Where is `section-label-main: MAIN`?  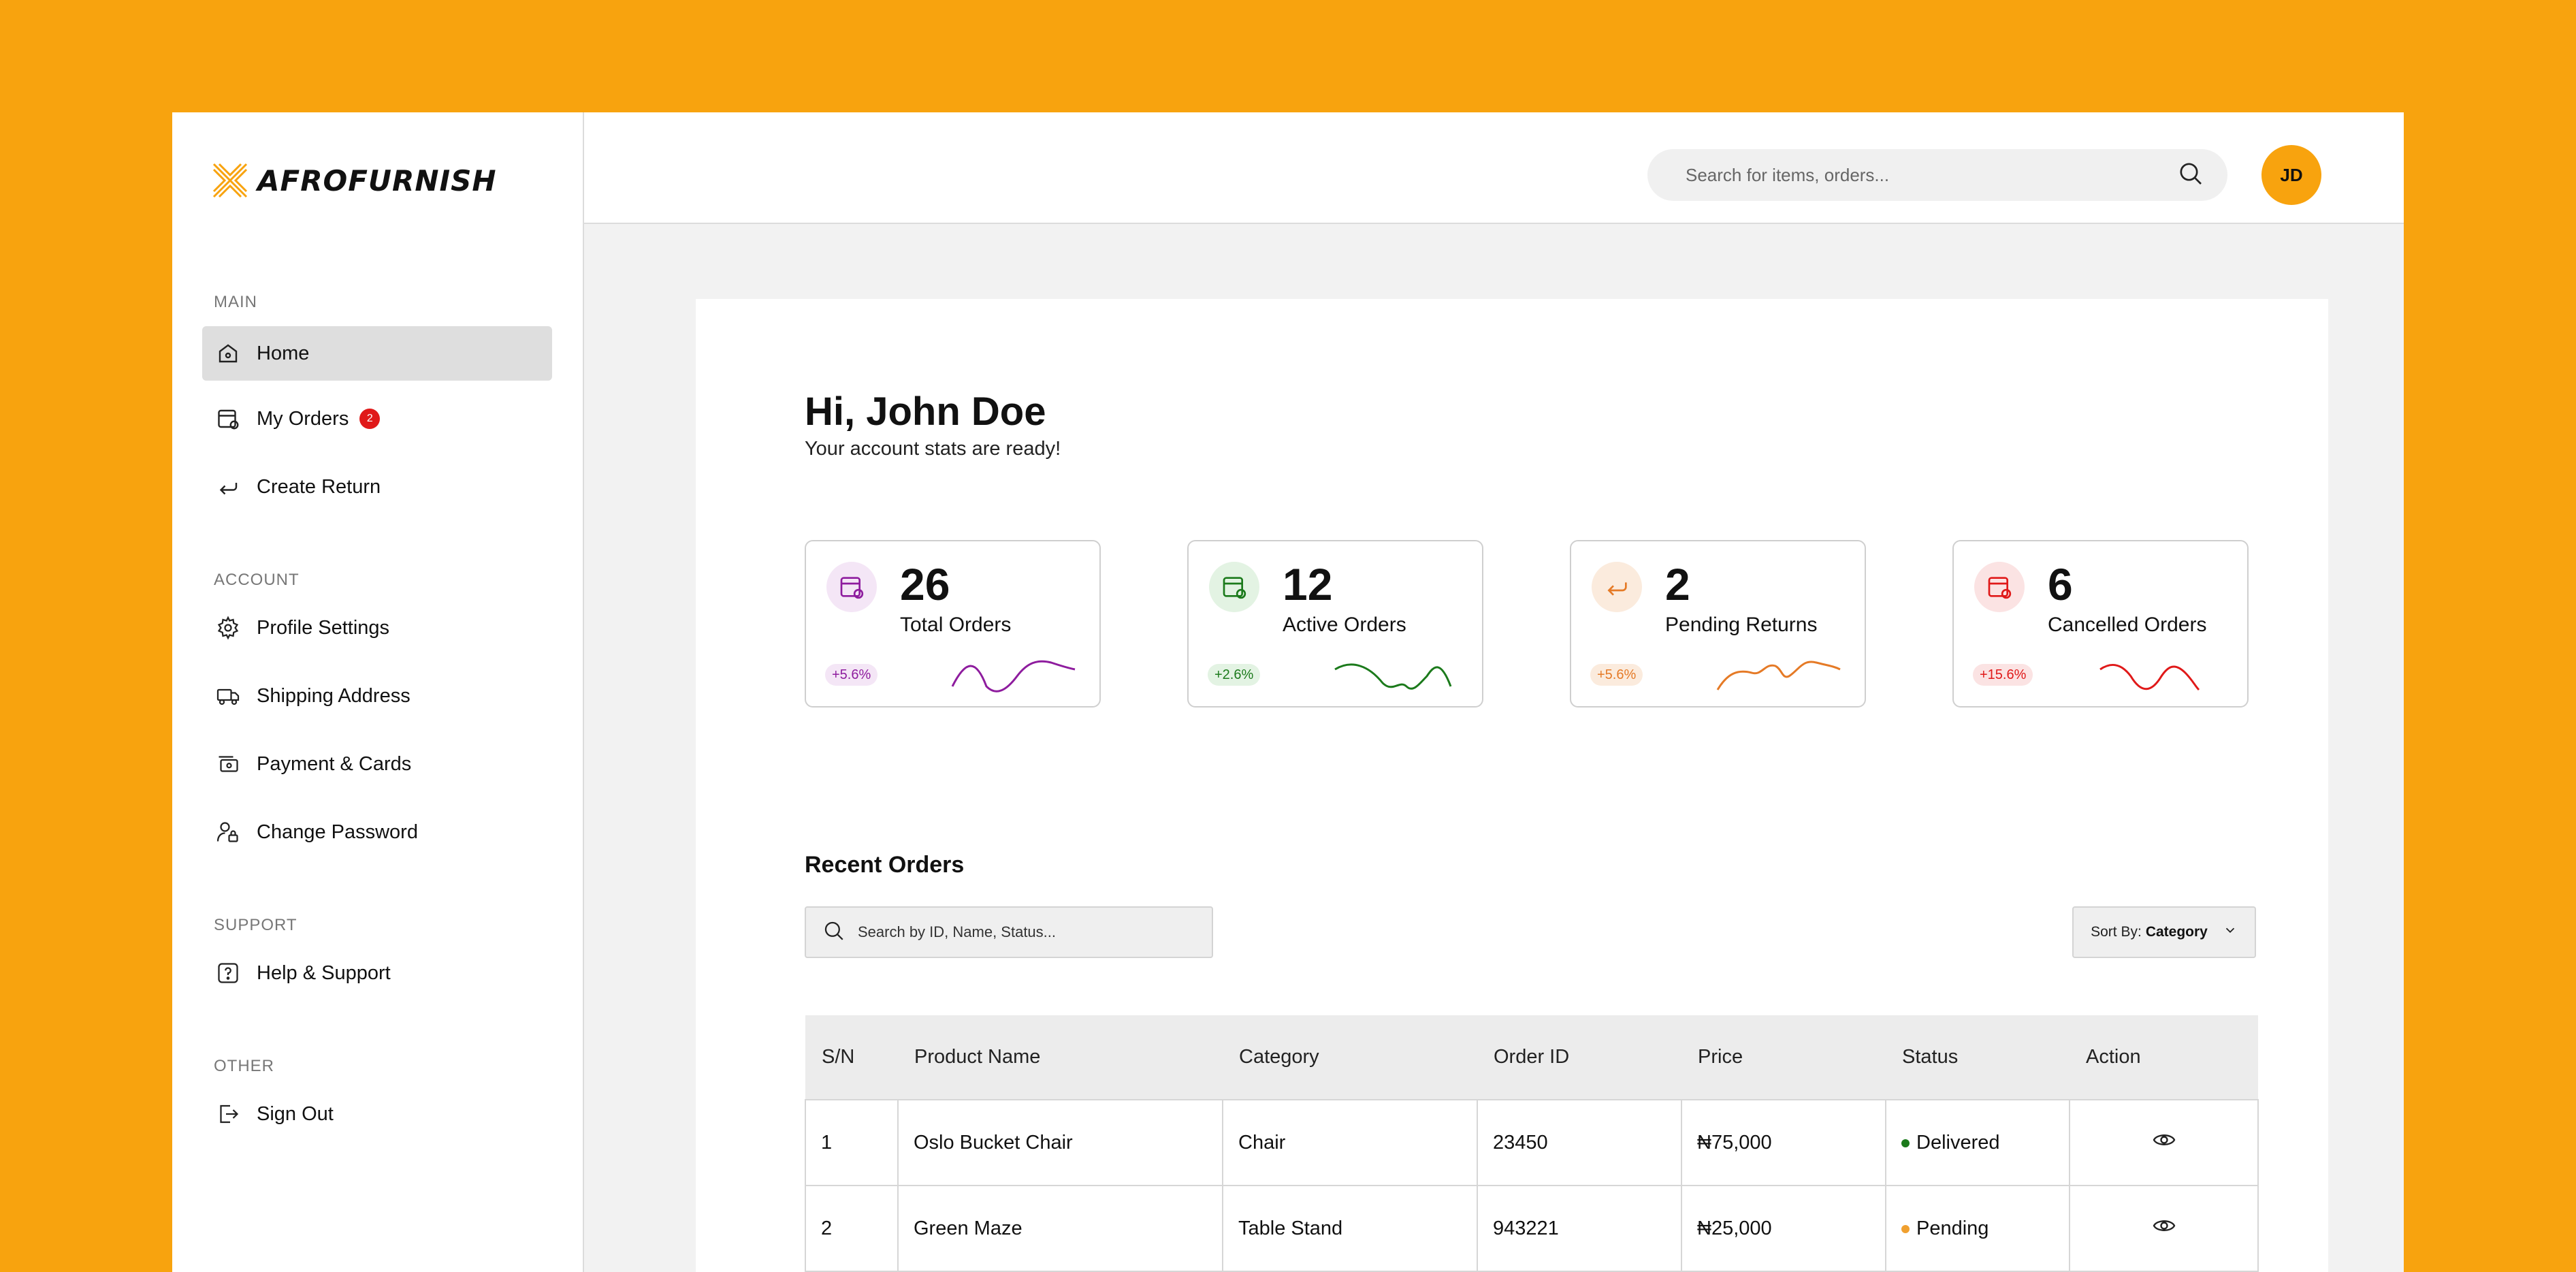
section-label-main: MAIN is located at coordinates (236, 302).